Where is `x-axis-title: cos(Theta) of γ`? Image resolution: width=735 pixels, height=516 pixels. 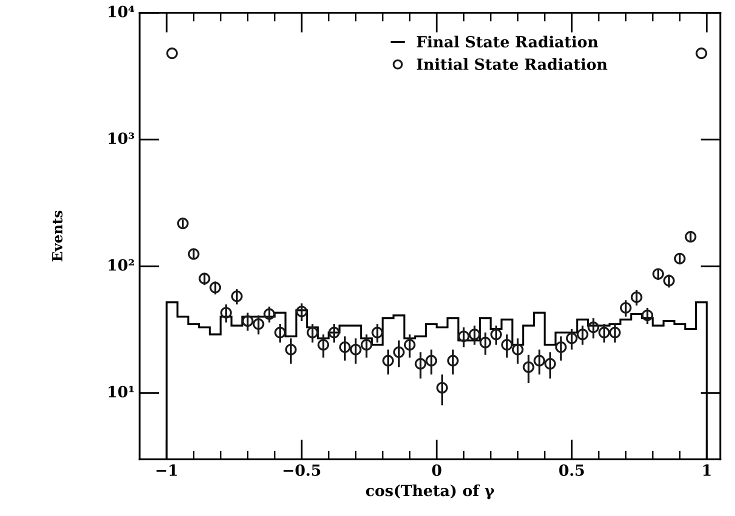
x-axis-title: cos(Theta) of γ is located at coordinates (430, 492).